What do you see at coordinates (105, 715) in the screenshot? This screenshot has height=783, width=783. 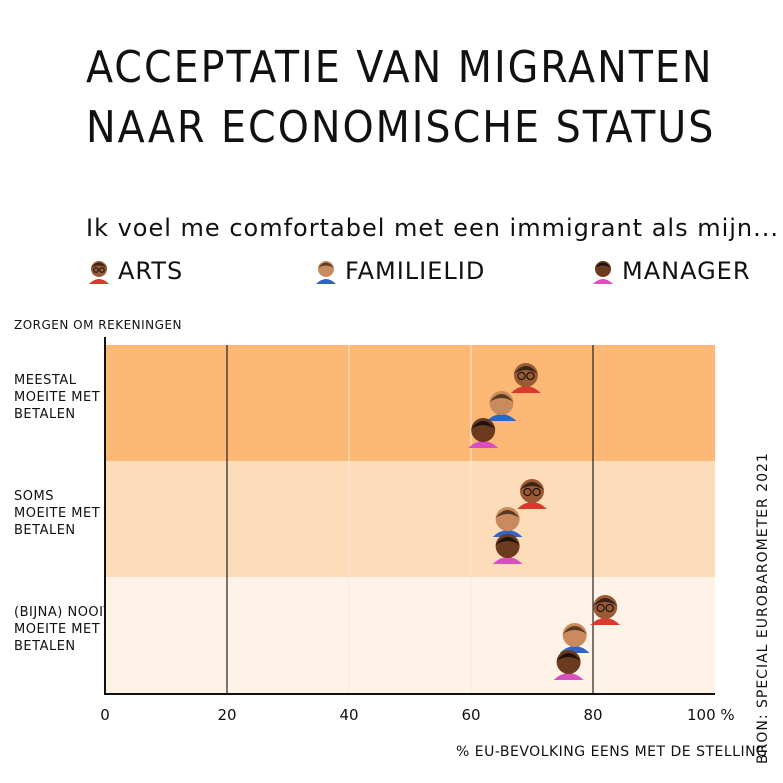 I see `x-tick-label: 0` at bounding box center [105, 715].